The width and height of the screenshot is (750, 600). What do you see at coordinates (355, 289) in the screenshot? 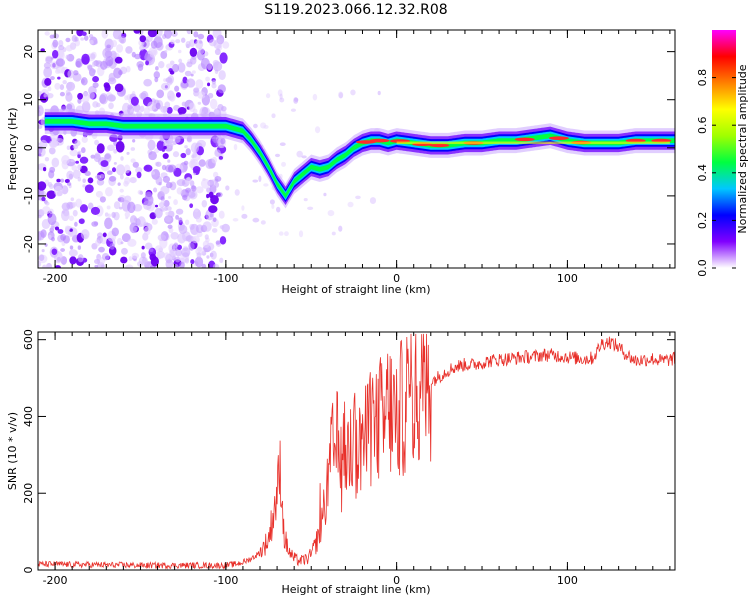
I see `spectrogram-x-axis-label: Height of straight line (km)` at bounding box center [355, 289].